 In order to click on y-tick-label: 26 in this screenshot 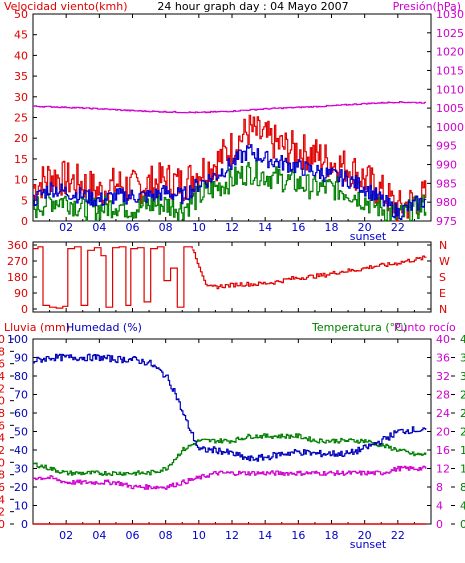, I will do `click(2, 364)`.